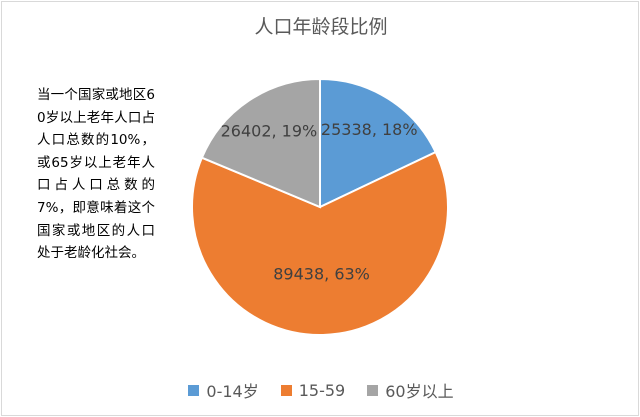  What do you see at coordinates (260, 143) in the screenshot?
I see `pie-slice-60-plus` at bounding box center [260, 143].